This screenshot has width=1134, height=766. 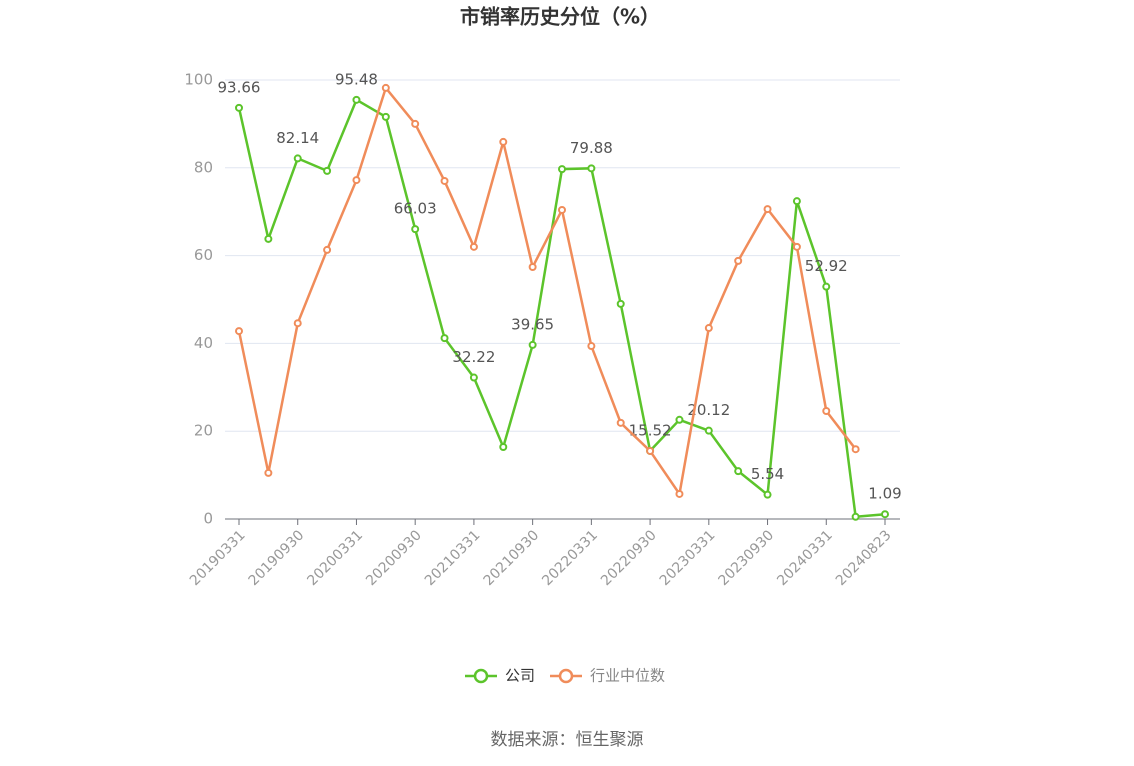 What do you see at coordinates (560, 17) in the screenshot?
I see `chart-title: 市销率历史分位（%）` at bounding box center [560, 17].